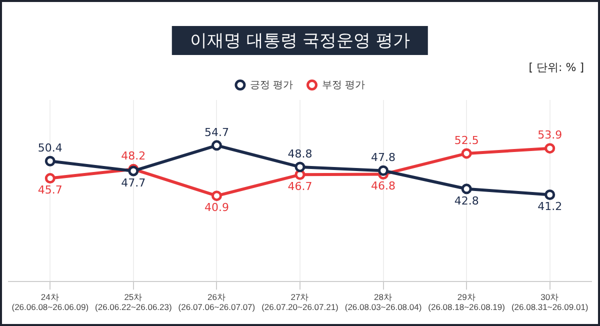  Describe the element at coordinates (133, 183) in the screenshot. I see `data-label: 47.7` at that location.